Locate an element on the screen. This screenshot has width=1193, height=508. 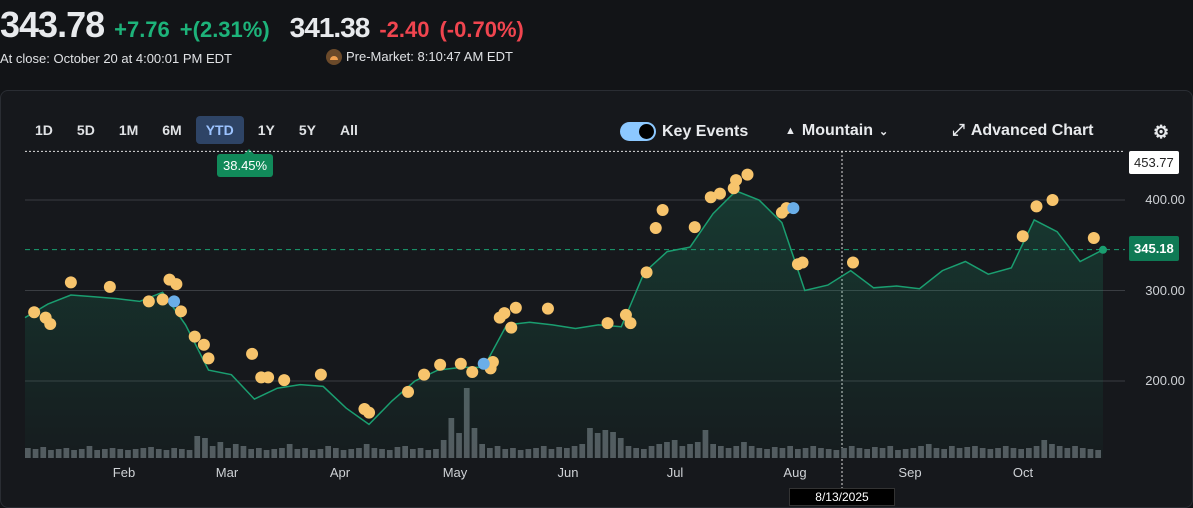
high-price-tag: 453.77 is located at coordinates (1154, 162).